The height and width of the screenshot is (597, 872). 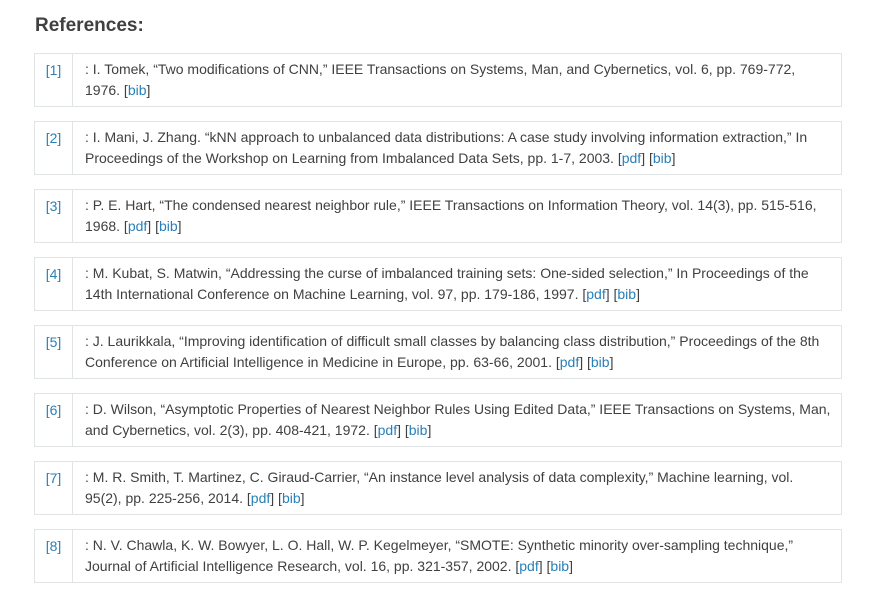 What do you see at coordinates (54, 556) in the screenshot?
I see `reference-number-cell: [8]` at bounding box center [54, 556].